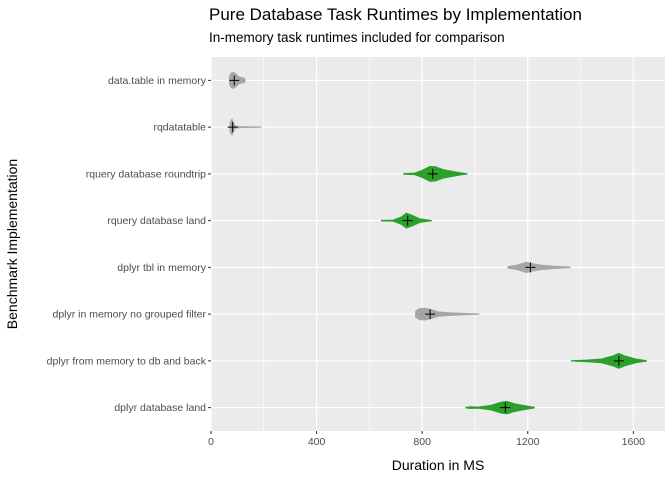 The width and height of the screenshot is (672, 480). I want to click on y-tick-label: dplyr database land, so click(160, 408).